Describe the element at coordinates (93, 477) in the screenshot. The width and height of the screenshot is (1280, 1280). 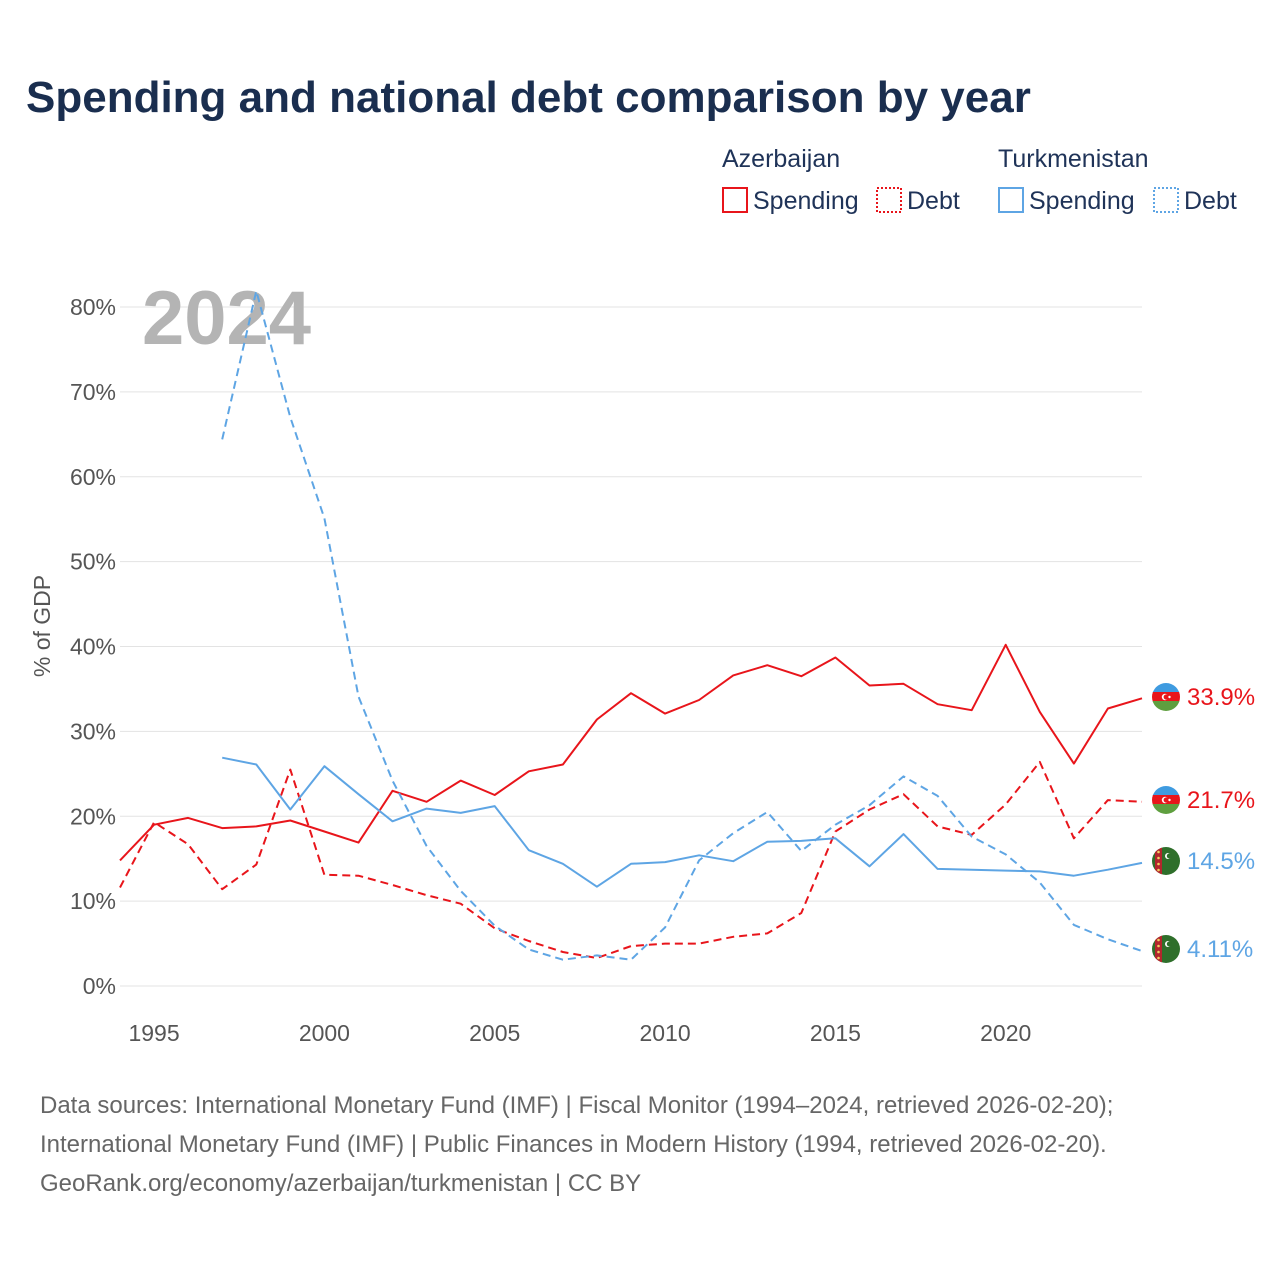
I see `y-tick-label: 60%` at that location.